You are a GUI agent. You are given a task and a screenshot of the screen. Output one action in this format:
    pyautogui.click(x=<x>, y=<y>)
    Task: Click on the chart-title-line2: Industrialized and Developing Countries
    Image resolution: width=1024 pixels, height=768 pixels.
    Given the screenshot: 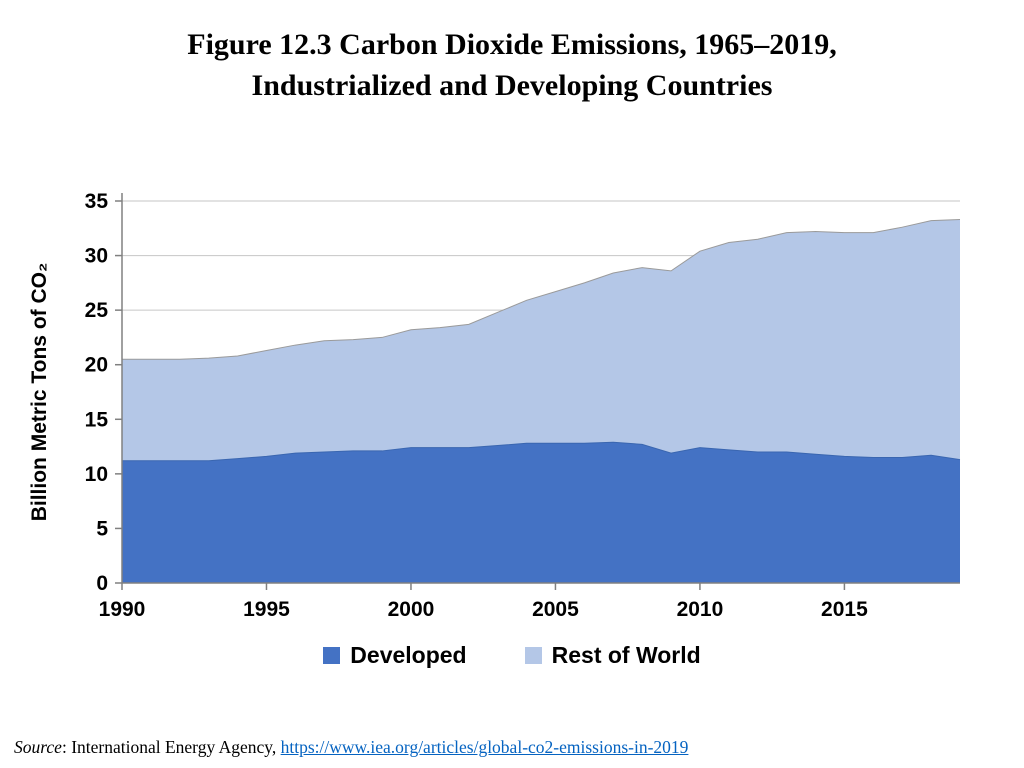 What is the action you would take?
    pyautogui.click(x=512, y=85)
    